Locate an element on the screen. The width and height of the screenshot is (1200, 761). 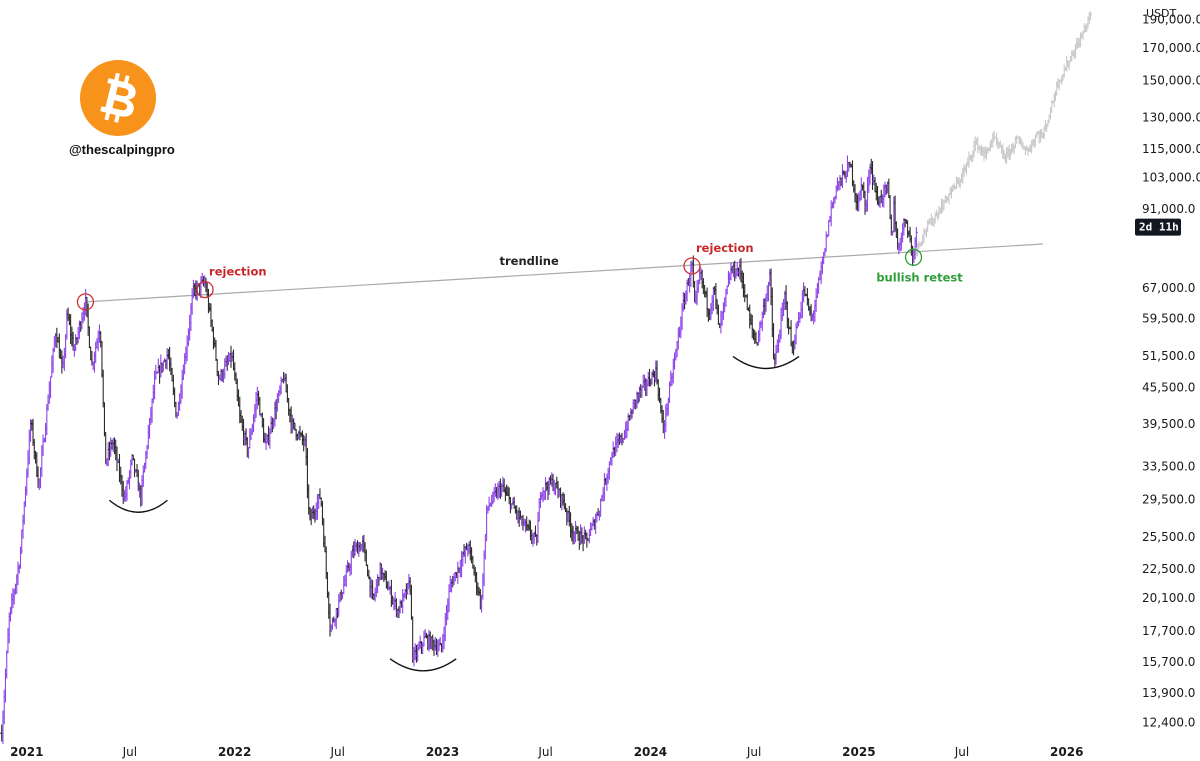
projection-bar is located at coordinates (1090, 16).